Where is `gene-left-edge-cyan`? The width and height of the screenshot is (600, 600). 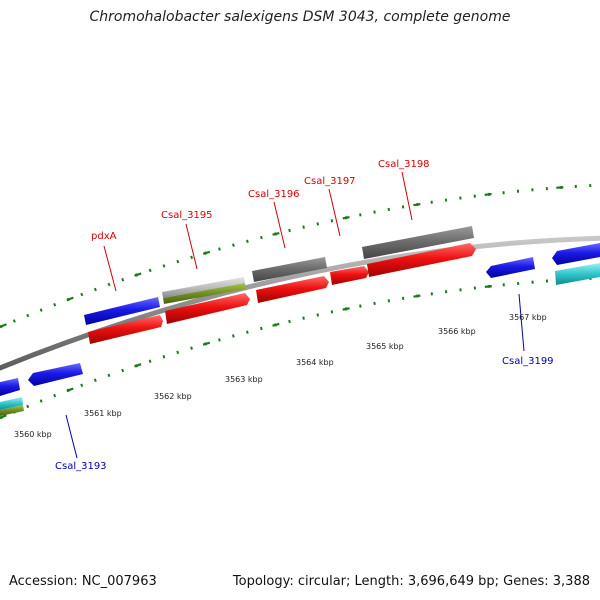
gene-left-edge-cyan is located at coordinates (11, 403).